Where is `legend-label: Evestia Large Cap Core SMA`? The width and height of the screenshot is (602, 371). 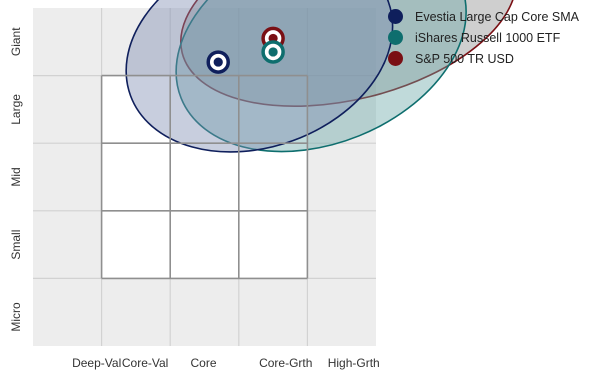
legend-label: Evestia Large Cap Core SMA is located at coordinates (497, 16).